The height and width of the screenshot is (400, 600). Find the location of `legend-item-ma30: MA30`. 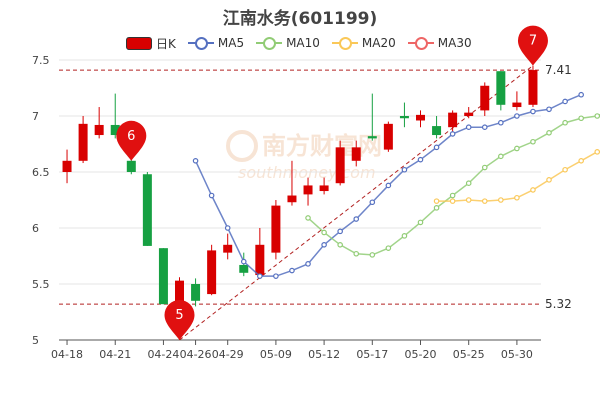

legend-item-ma30: MA30 is located at coordinates (439, 43).